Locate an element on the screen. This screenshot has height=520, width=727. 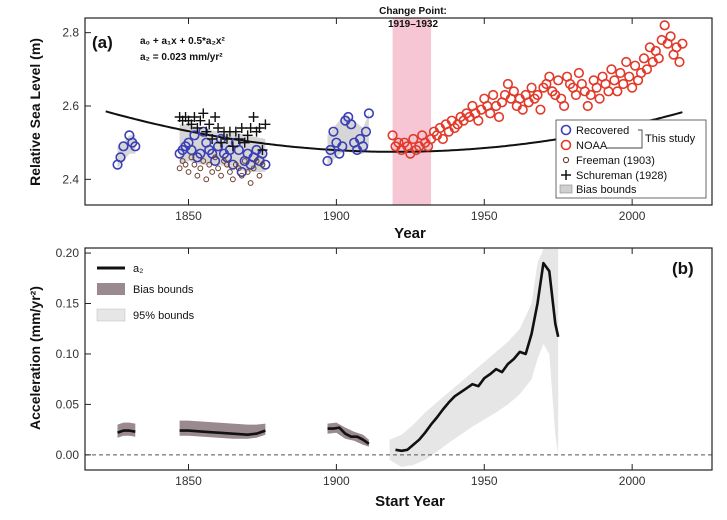
legend-label-a2: a₂ is located at coordinates (138, 269).